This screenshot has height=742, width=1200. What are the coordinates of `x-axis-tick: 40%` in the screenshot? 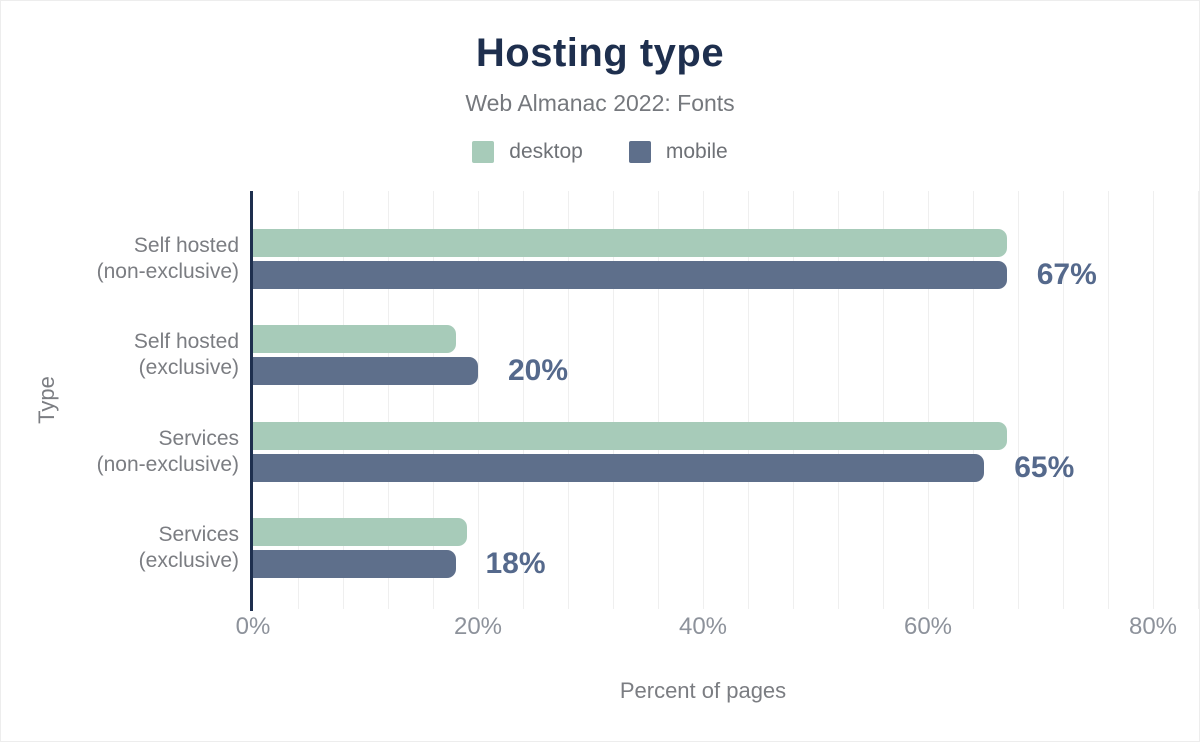 It's located at (703, 626).